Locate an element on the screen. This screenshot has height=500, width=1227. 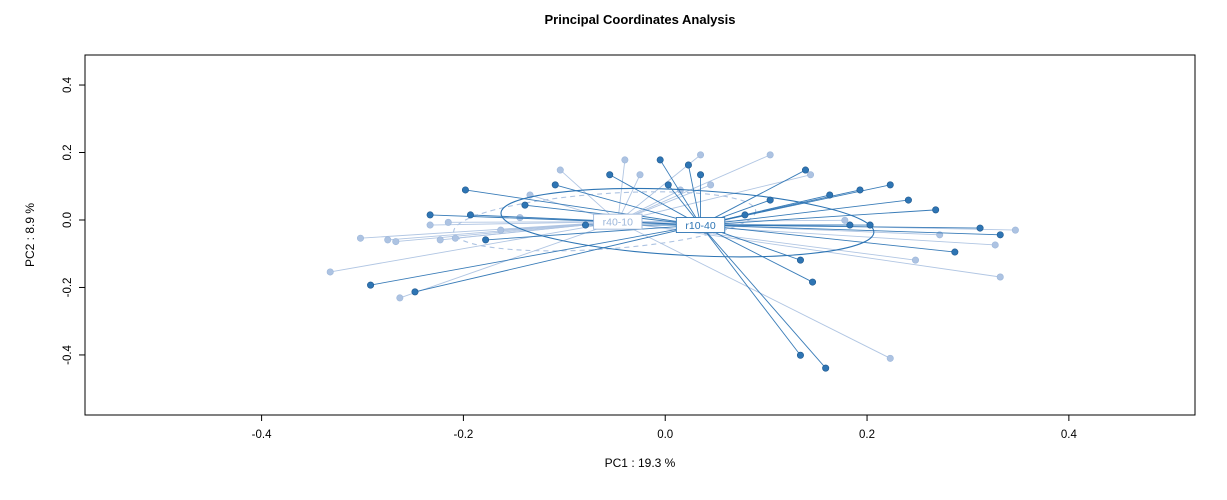
y-tick-label: -0.2 is located at coordinates (68, 288).